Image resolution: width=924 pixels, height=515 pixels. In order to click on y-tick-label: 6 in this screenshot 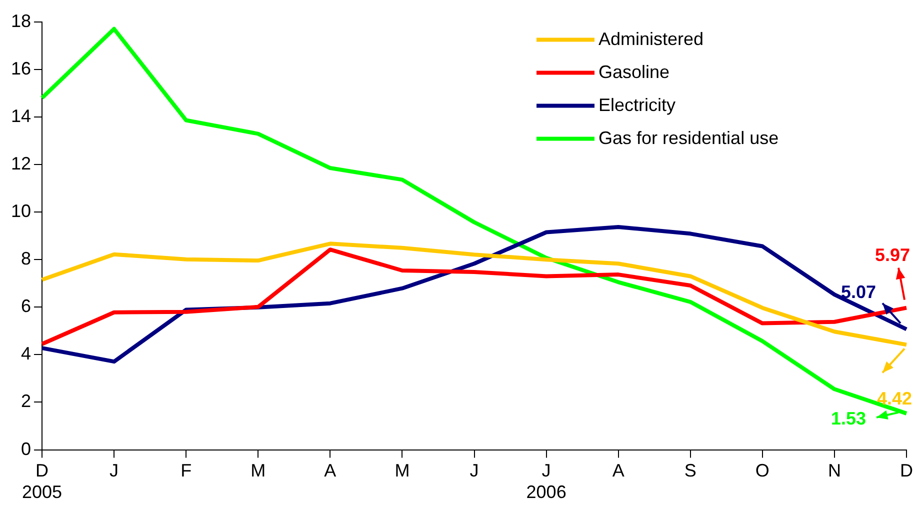, I will do `click(26, 306)`.